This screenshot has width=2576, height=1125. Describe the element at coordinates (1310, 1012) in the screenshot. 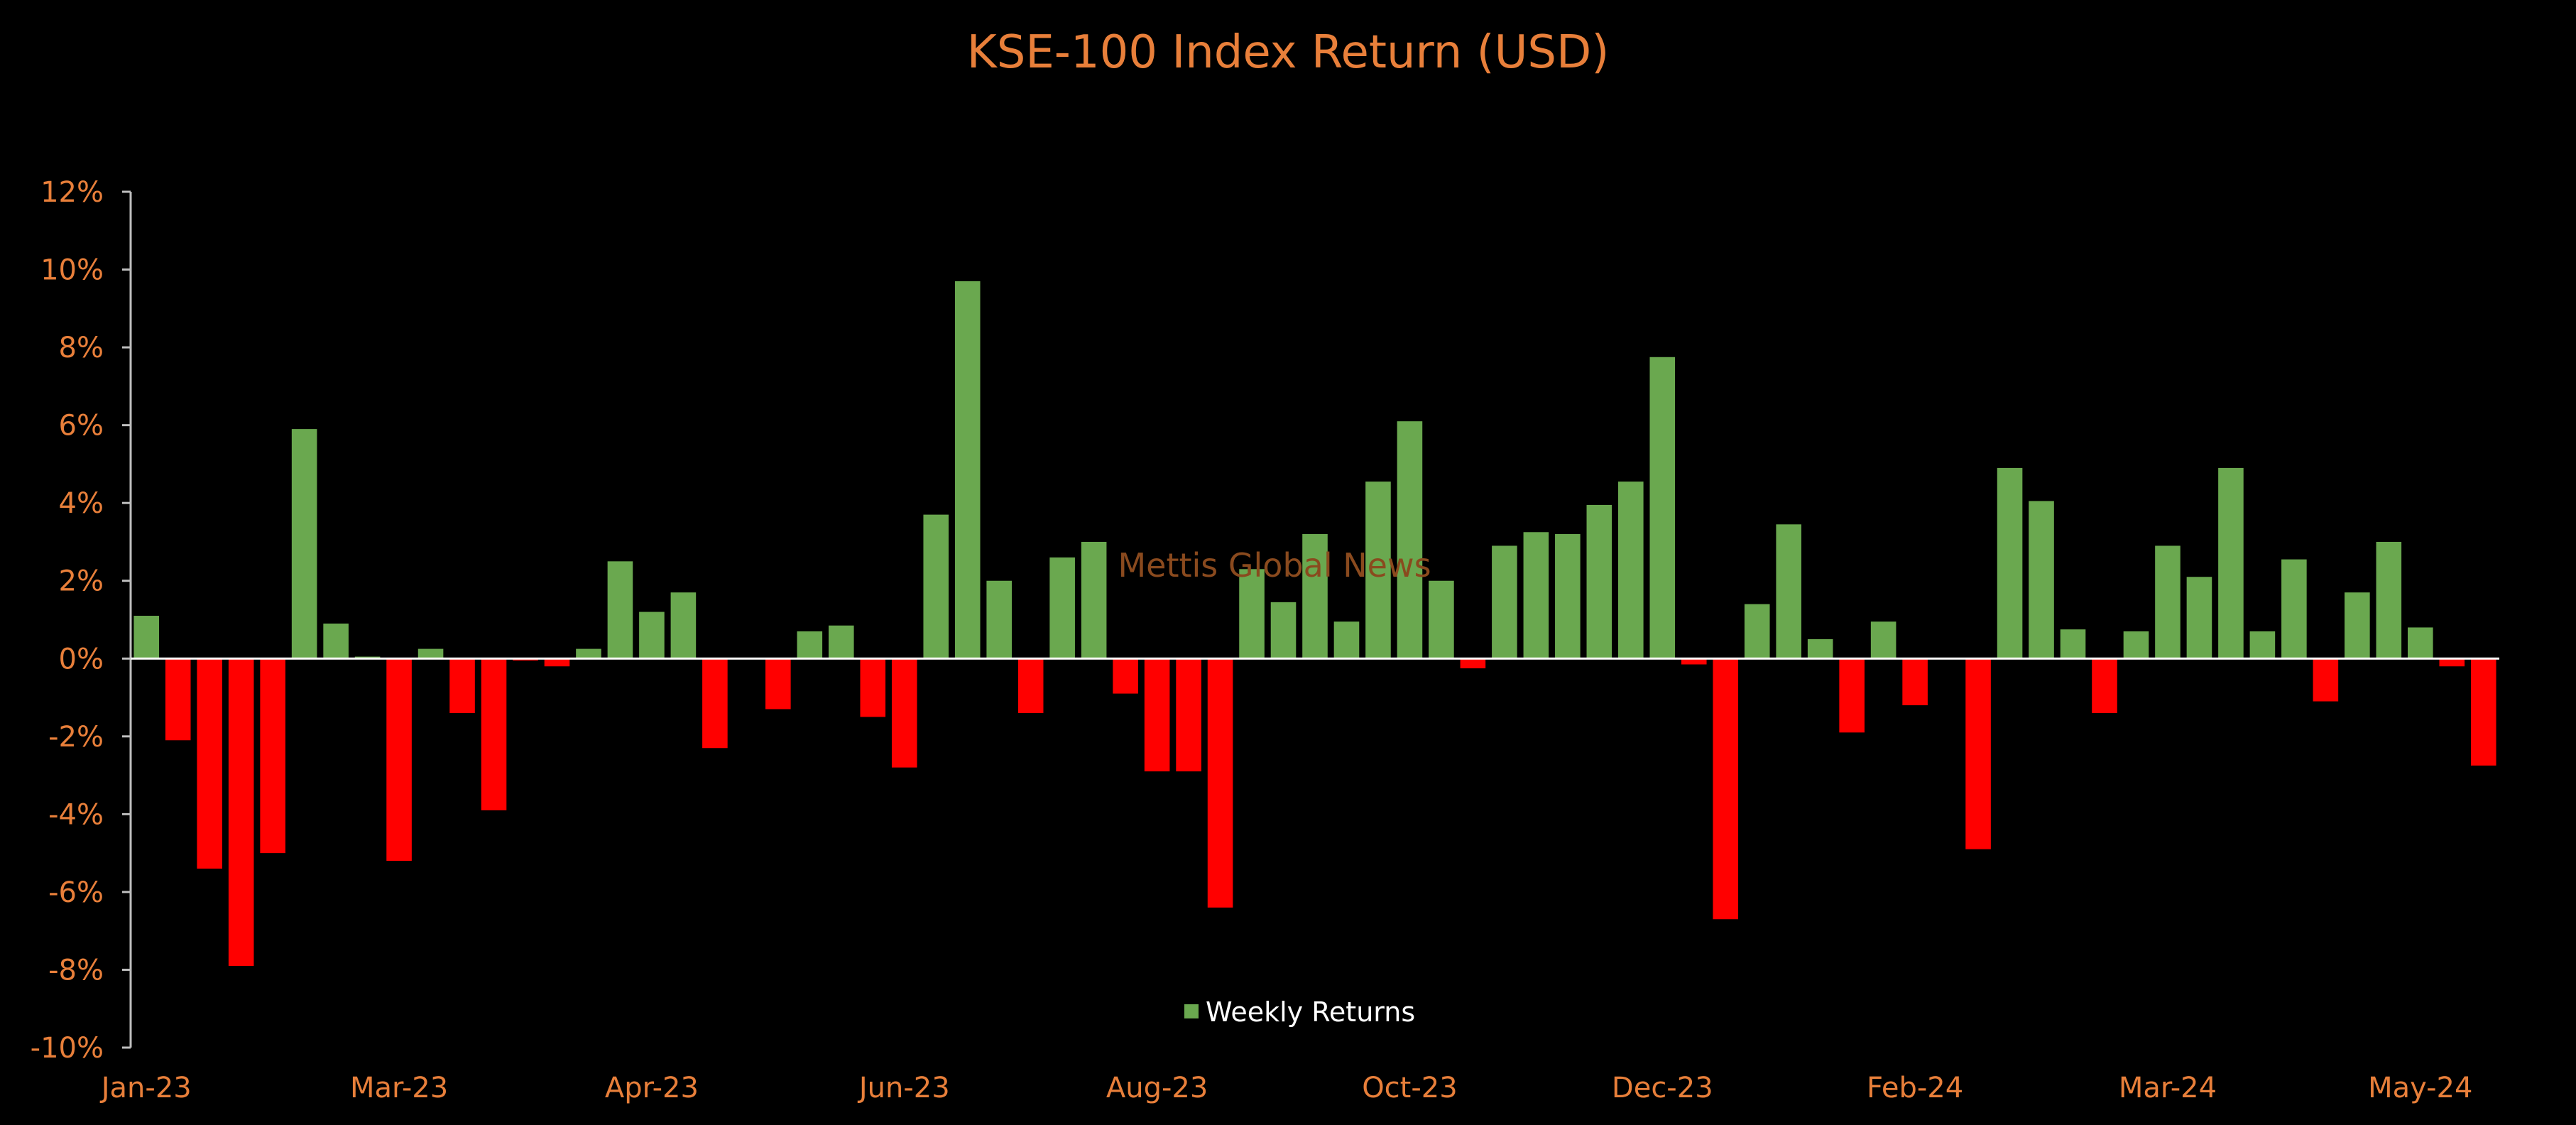

I see `legend-label: Weekly Returns` at that location.